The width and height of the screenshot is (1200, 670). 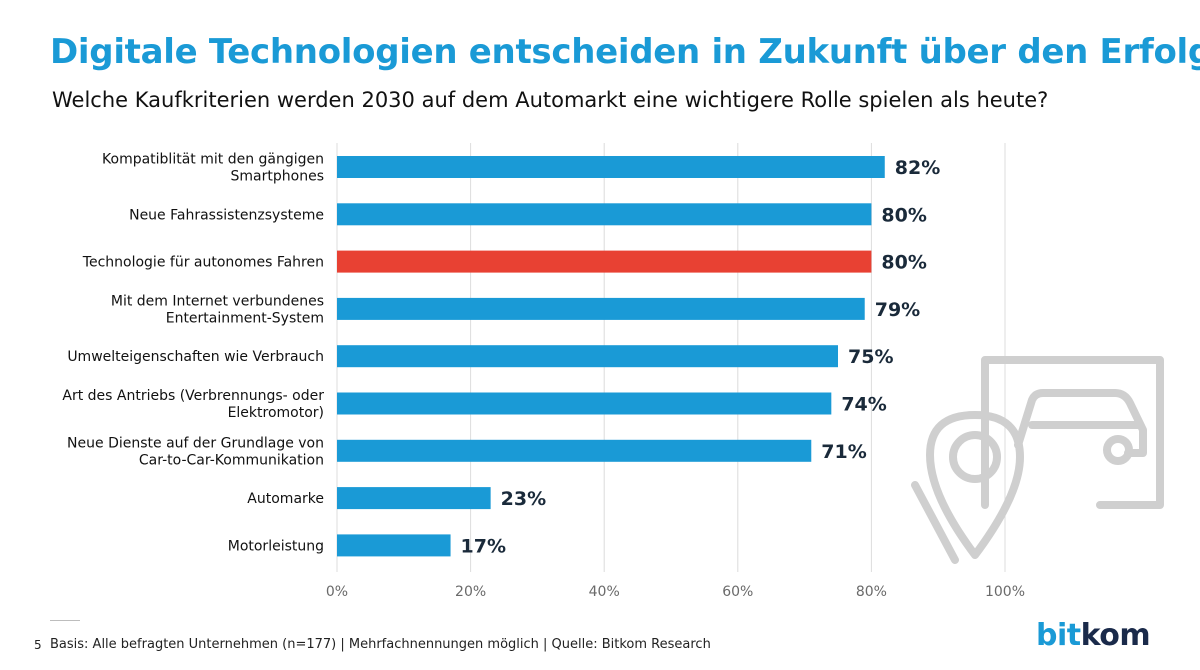 What do you see at coordinates (917, 168) in the screenshot?
I see `value-label: 82%` at bounding box center [917, 168].